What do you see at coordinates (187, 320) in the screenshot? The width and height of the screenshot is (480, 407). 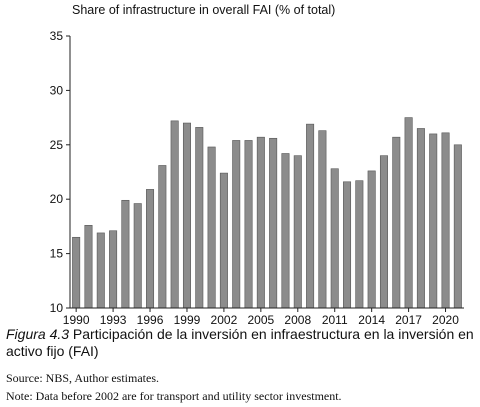 I see `x-tick-label: 1999` at bounding box center [187, 320].